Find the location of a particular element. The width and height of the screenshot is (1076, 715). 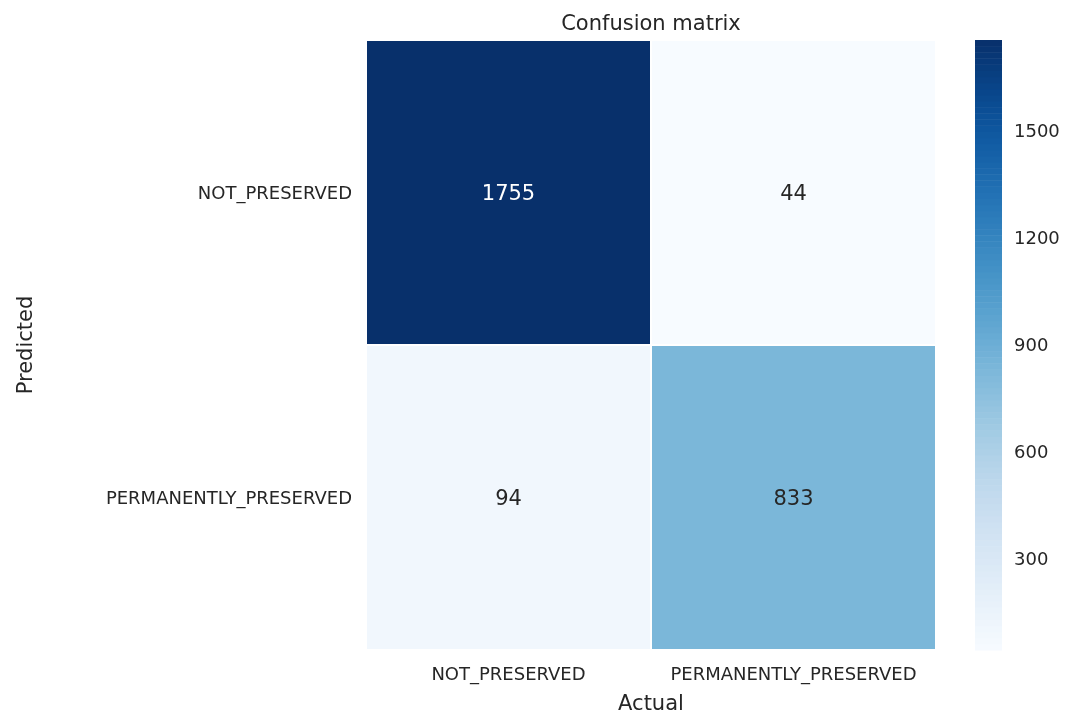

data-label: 1755 is located at coordinates (508, 192).